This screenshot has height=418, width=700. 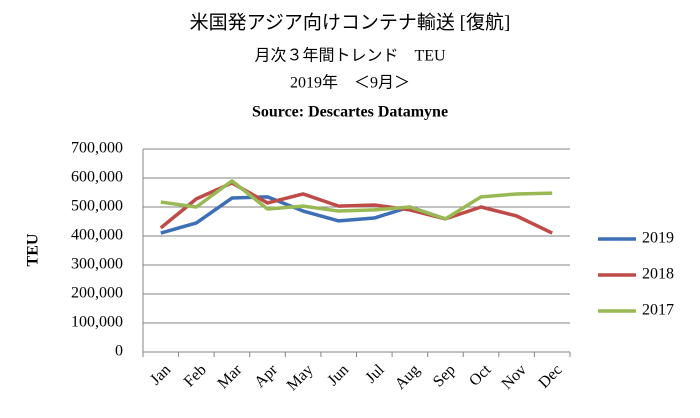 What do you see at coordinates (97, 293) in the screenshot?
I see `y-tick-label: 200,000` at bounding box center [97, 293].